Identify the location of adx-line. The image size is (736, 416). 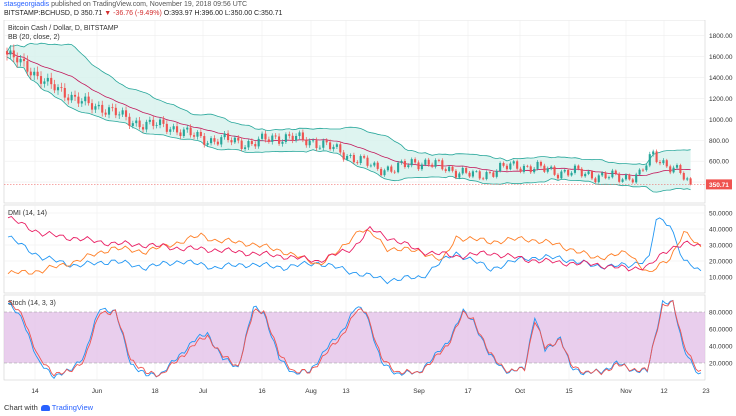
(354, 243).